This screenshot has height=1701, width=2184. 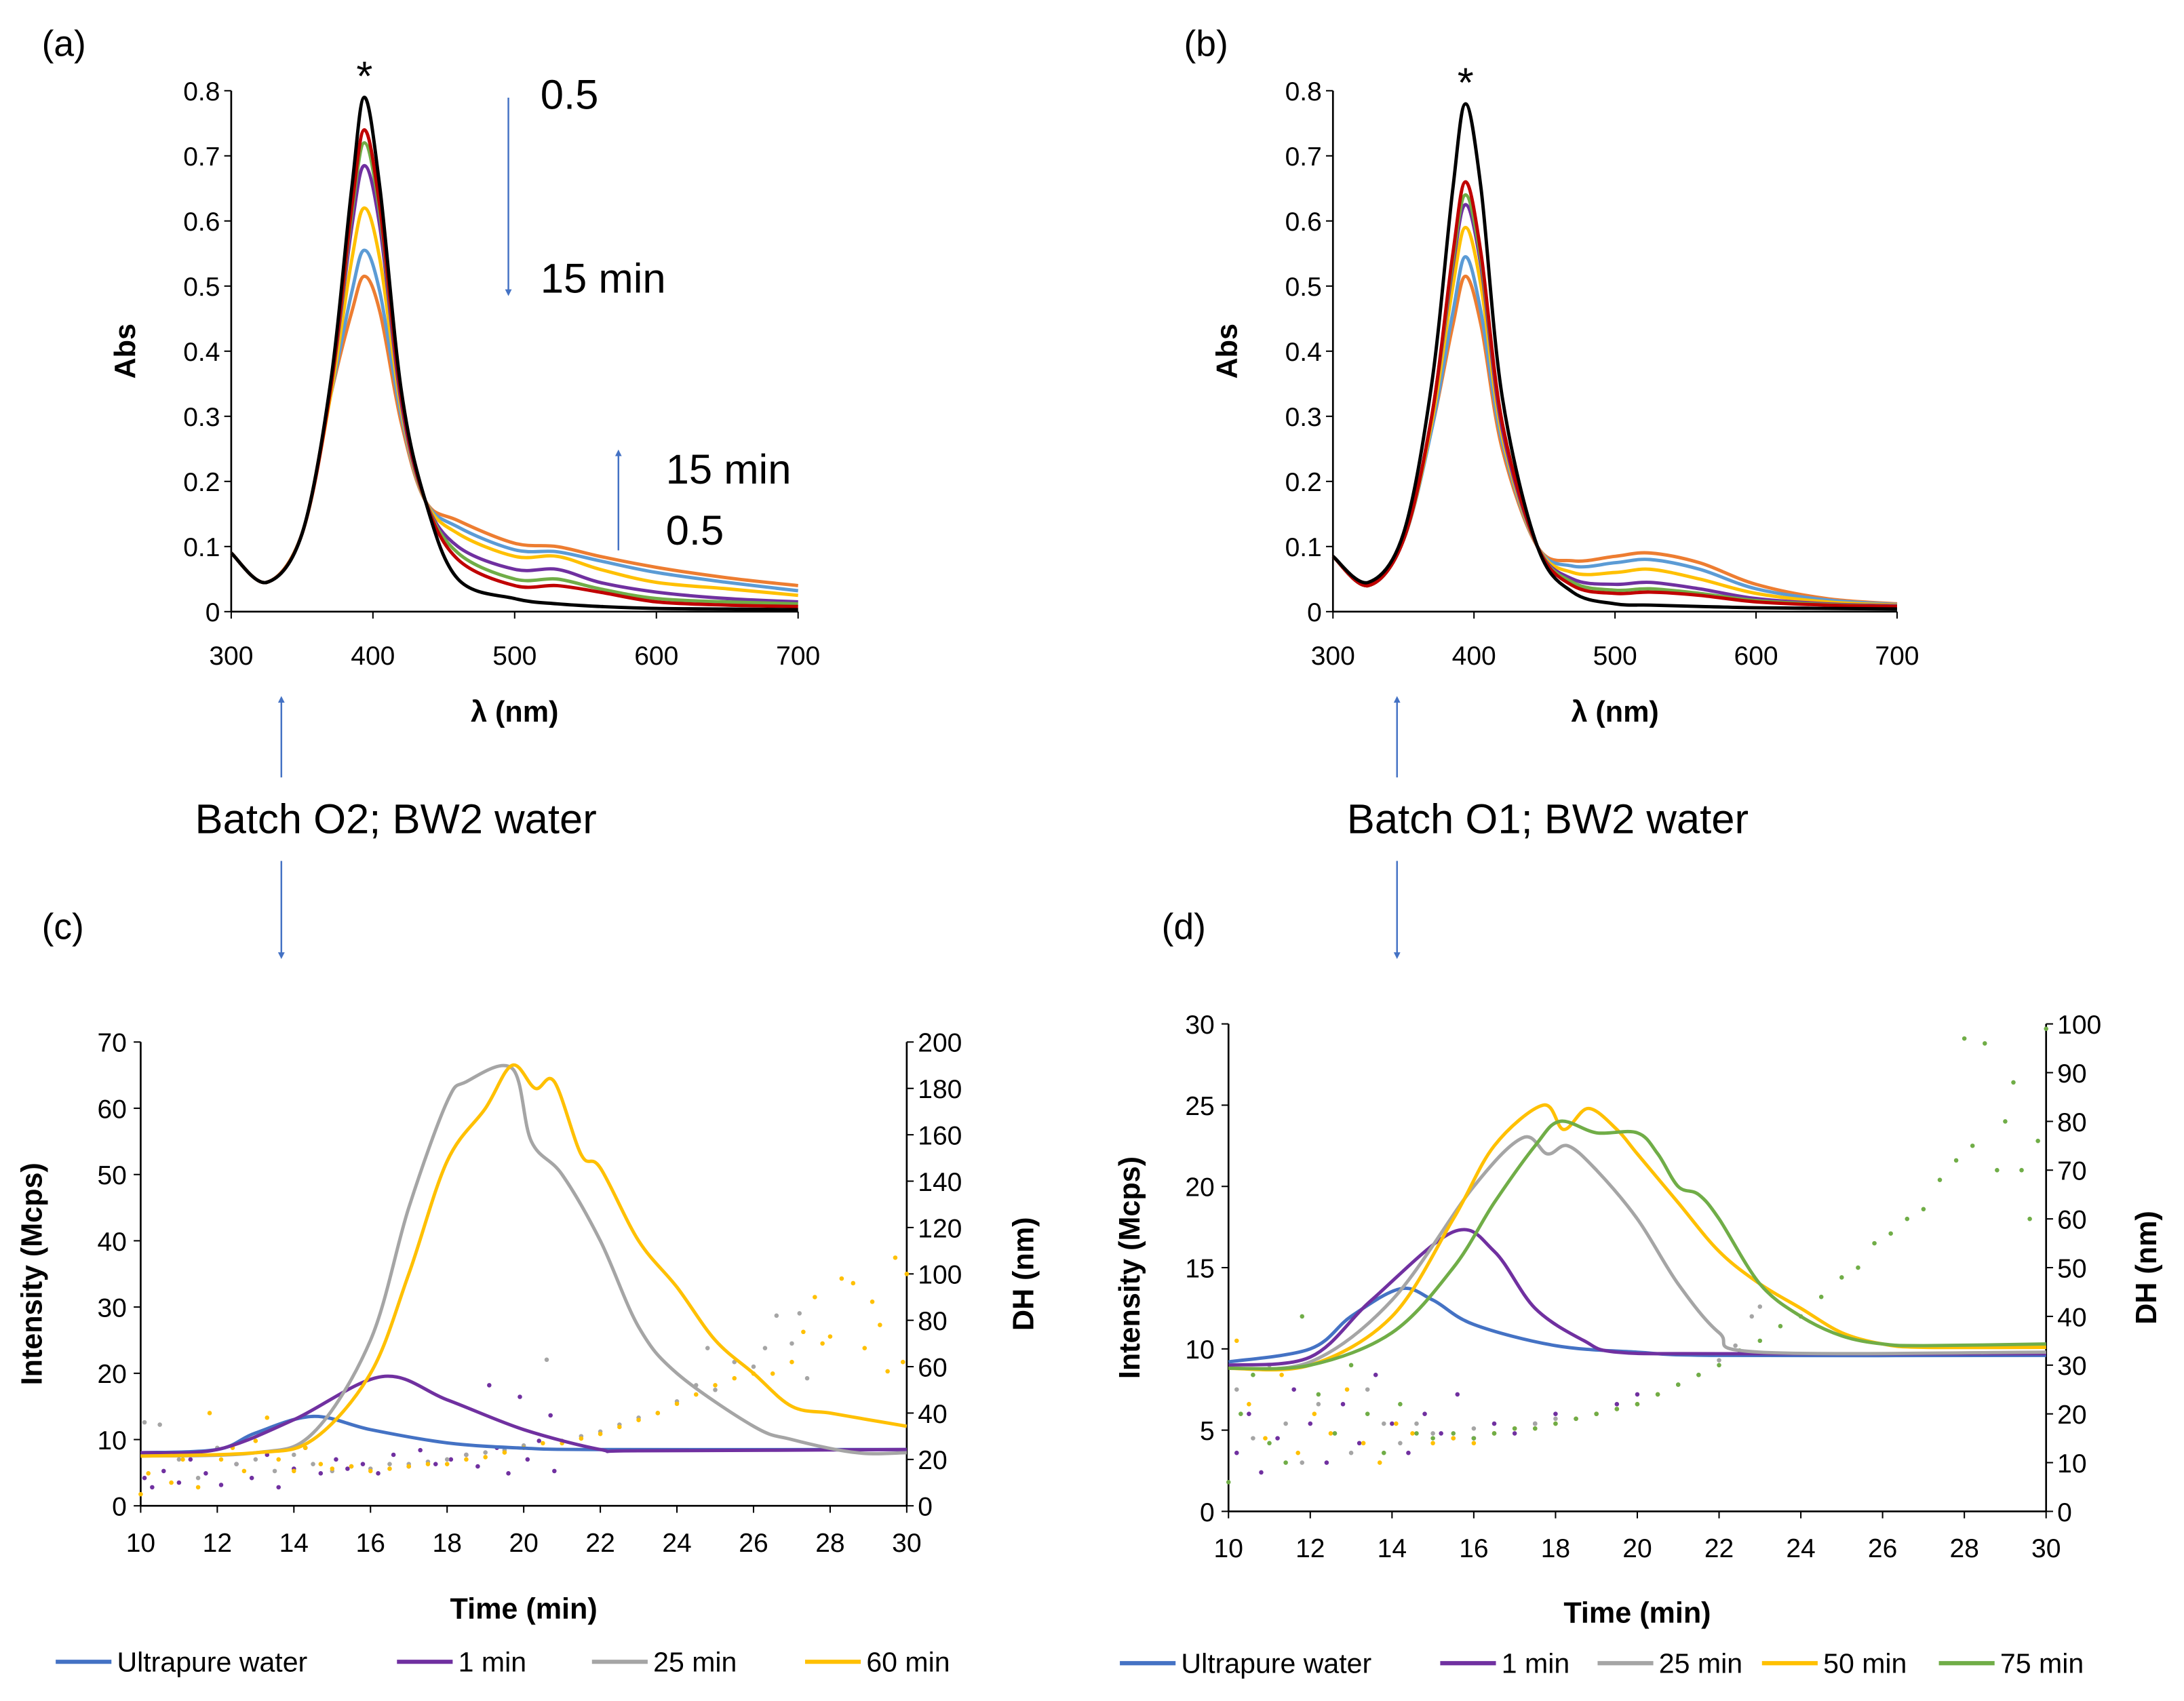 What do you see at coordinates (202, 482) in the screenshot?
I see `y-tick-label: 0.2` at bounding box center [202, 482].